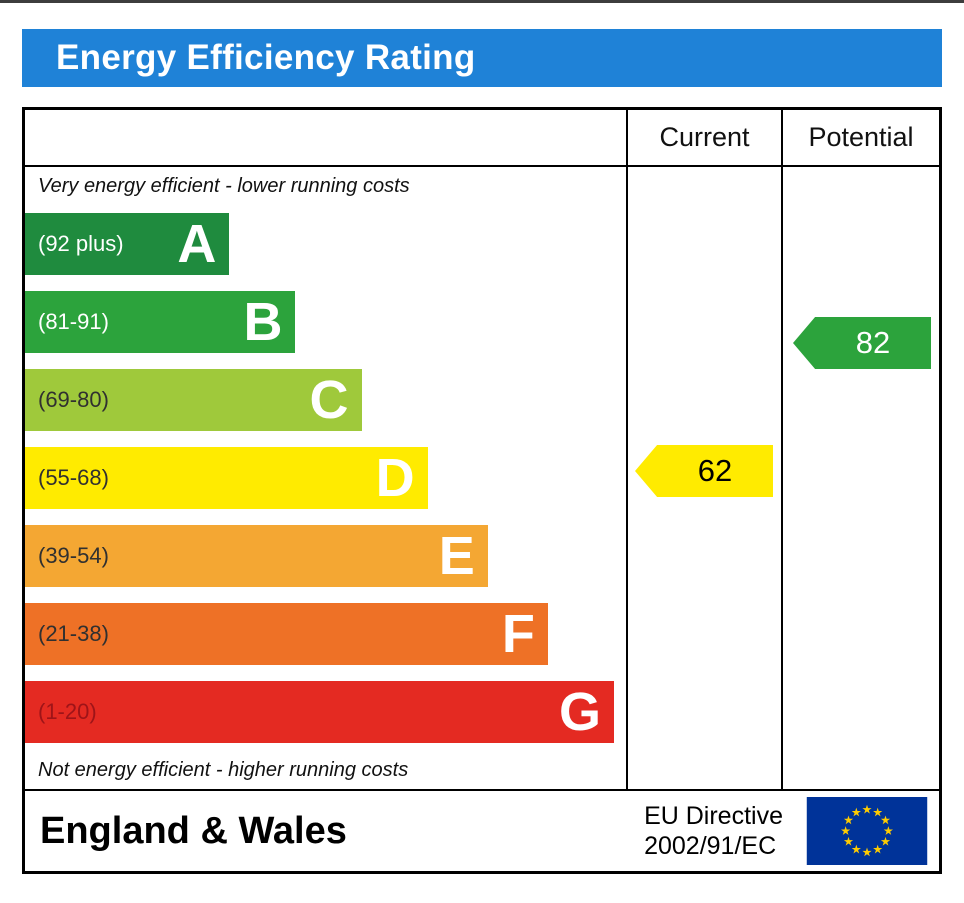 The height and width of the screenshot is (903, 964). I want to click on band-range-label: (39-54), so click(73, 555).